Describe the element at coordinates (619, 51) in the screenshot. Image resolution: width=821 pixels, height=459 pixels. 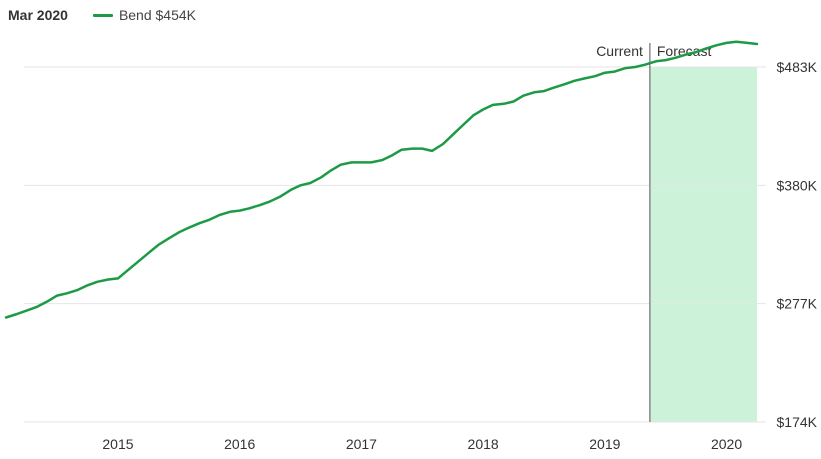
I see `current-label: Current` at that location.